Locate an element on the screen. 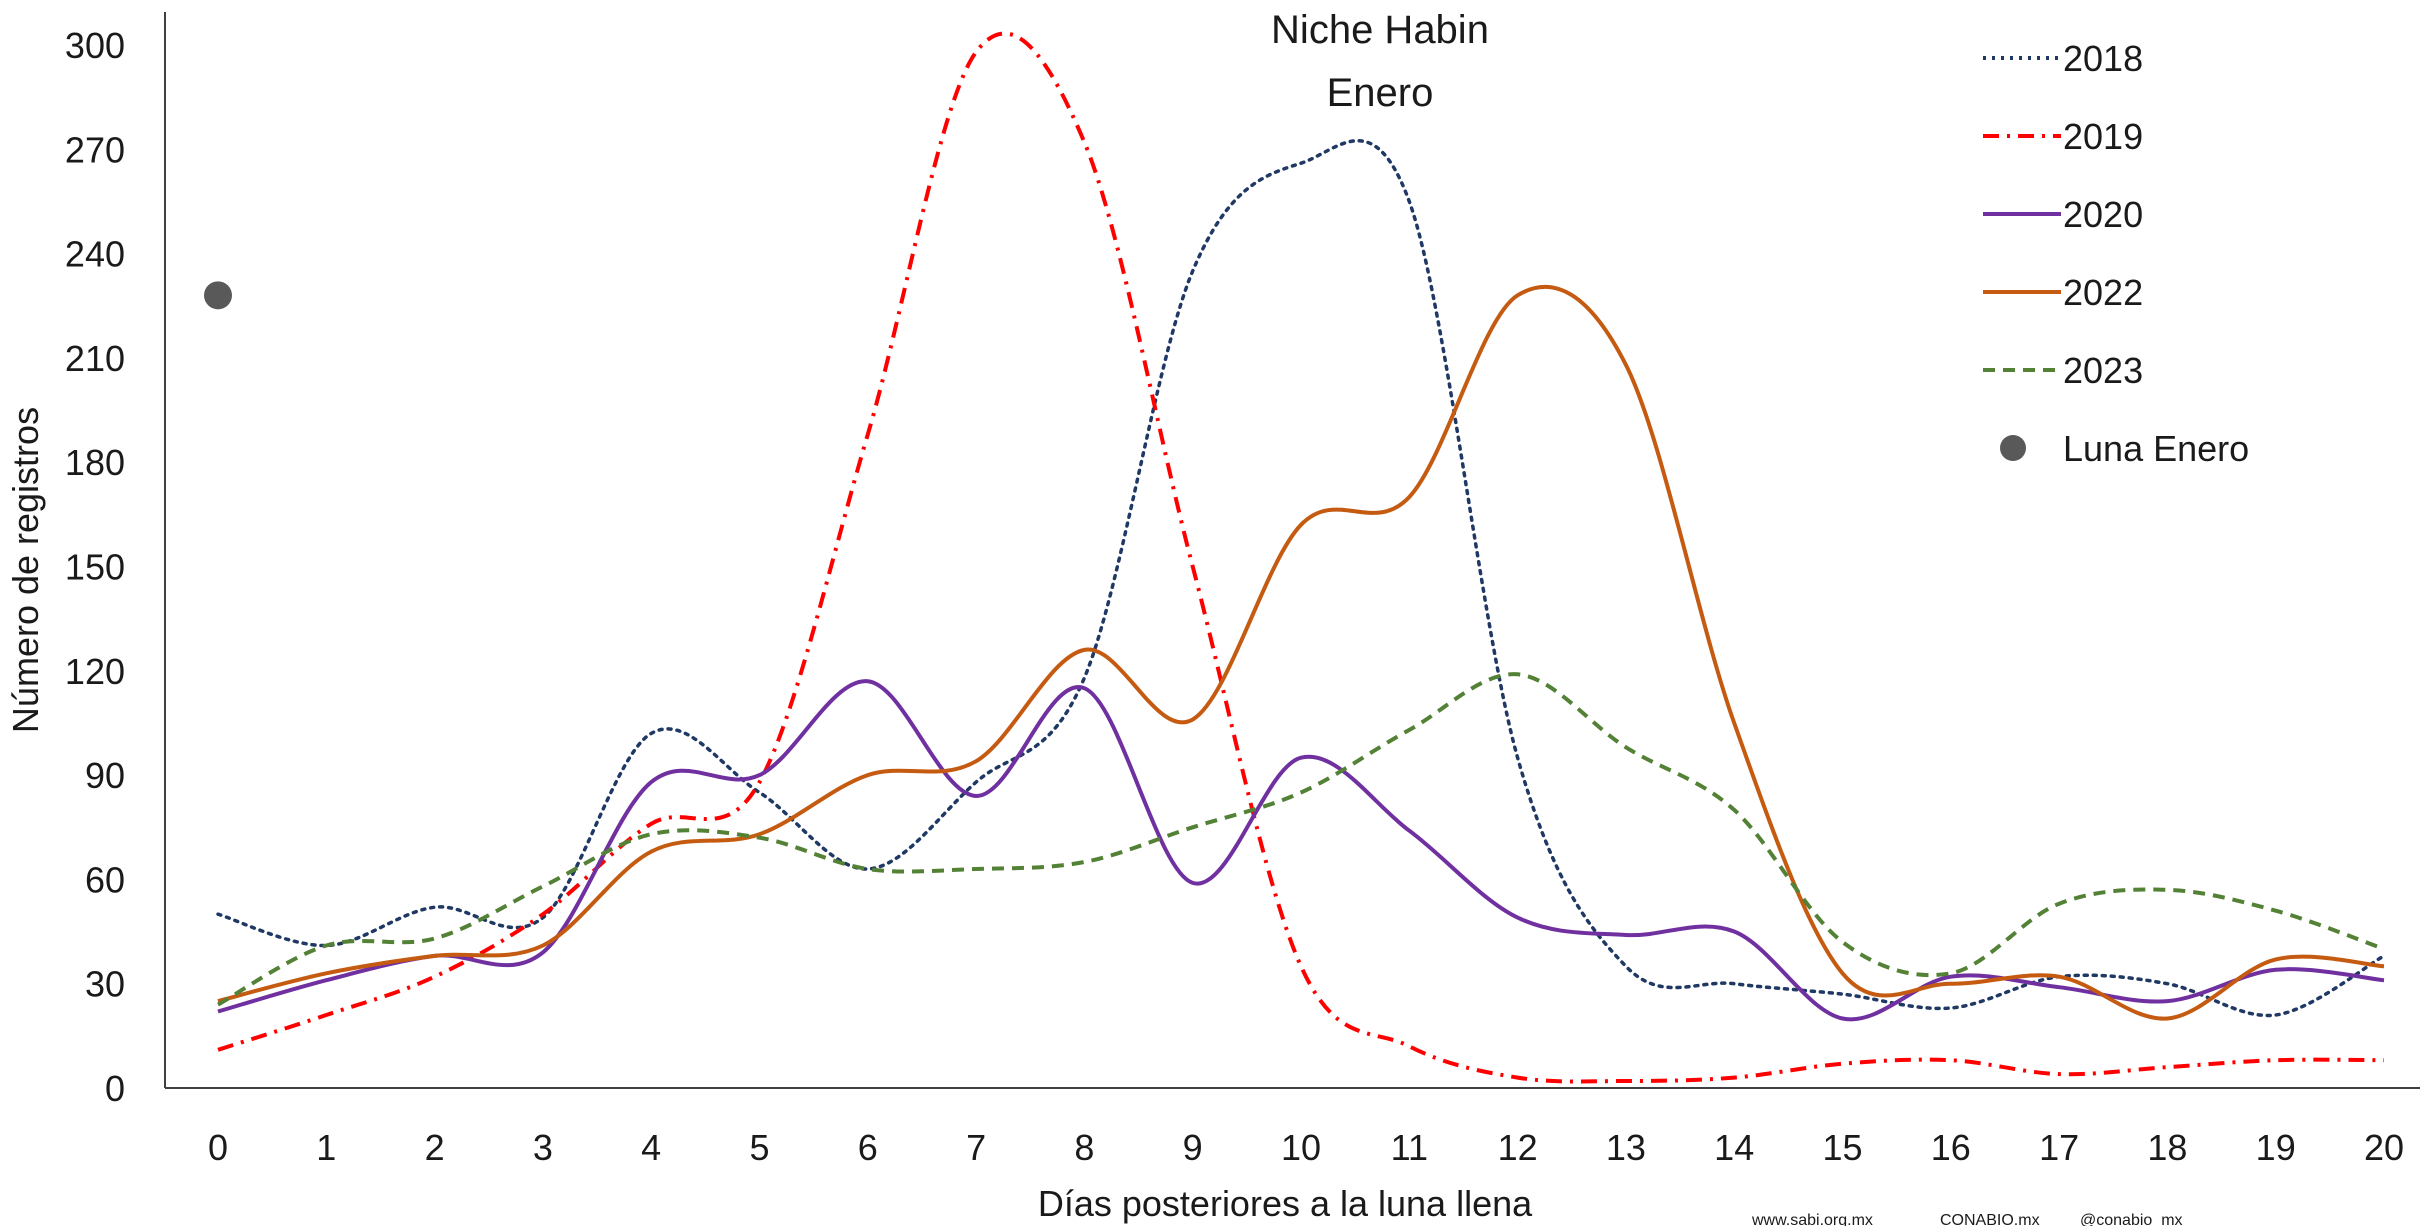 The image size is (2427, 1231). legend-label: 2020 is located at coordinates (2103, 214).